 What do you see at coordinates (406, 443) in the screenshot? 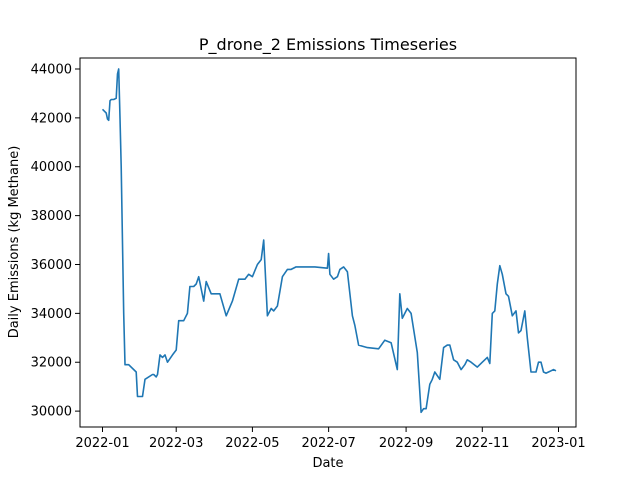
I see `x-tick-label: 2022-09` at bounding box center [406, 443].